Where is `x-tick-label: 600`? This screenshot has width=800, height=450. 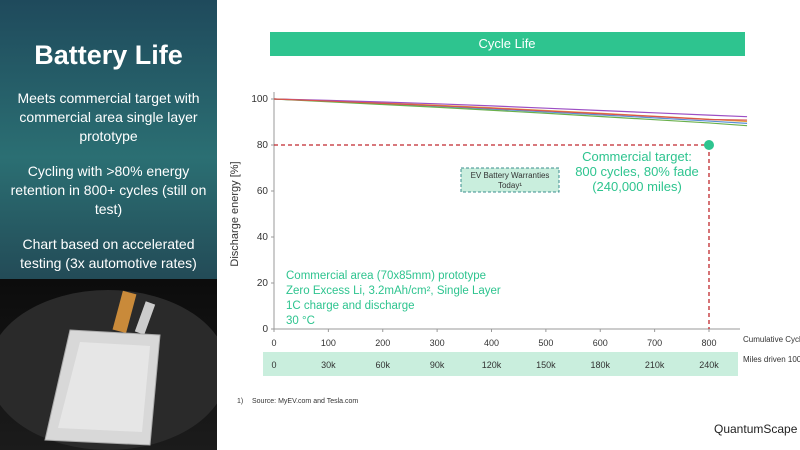 x-tick-label: 600 is located at coordinates (600, 343).